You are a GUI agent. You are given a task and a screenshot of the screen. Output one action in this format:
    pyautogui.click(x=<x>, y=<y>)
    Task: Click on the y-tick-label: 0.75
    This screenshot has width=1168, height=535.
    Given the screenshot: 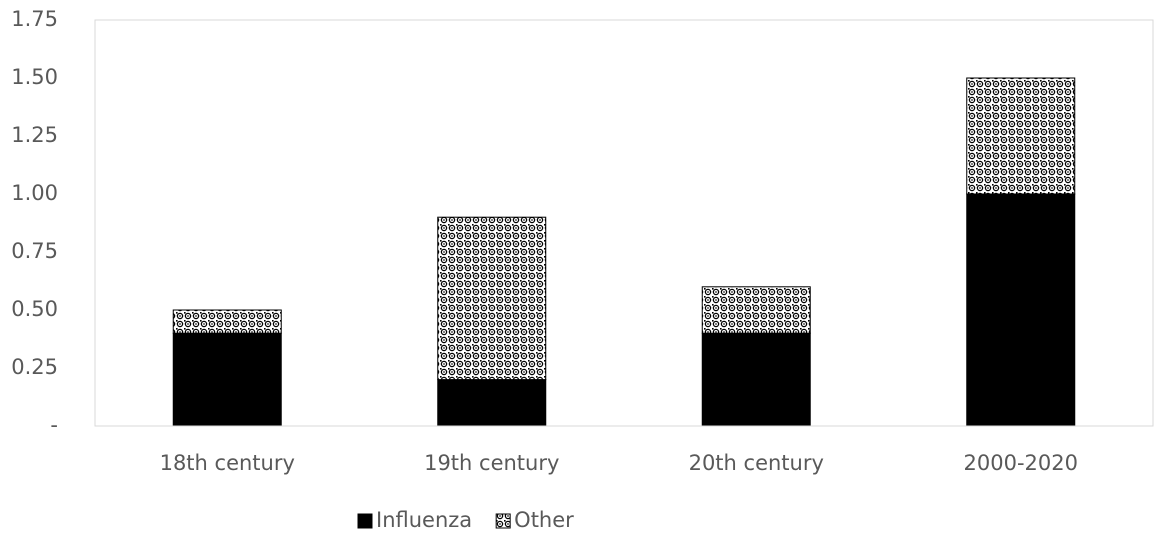 What is the action you would take?
    pyautogui.click(x=34, y=251)
    